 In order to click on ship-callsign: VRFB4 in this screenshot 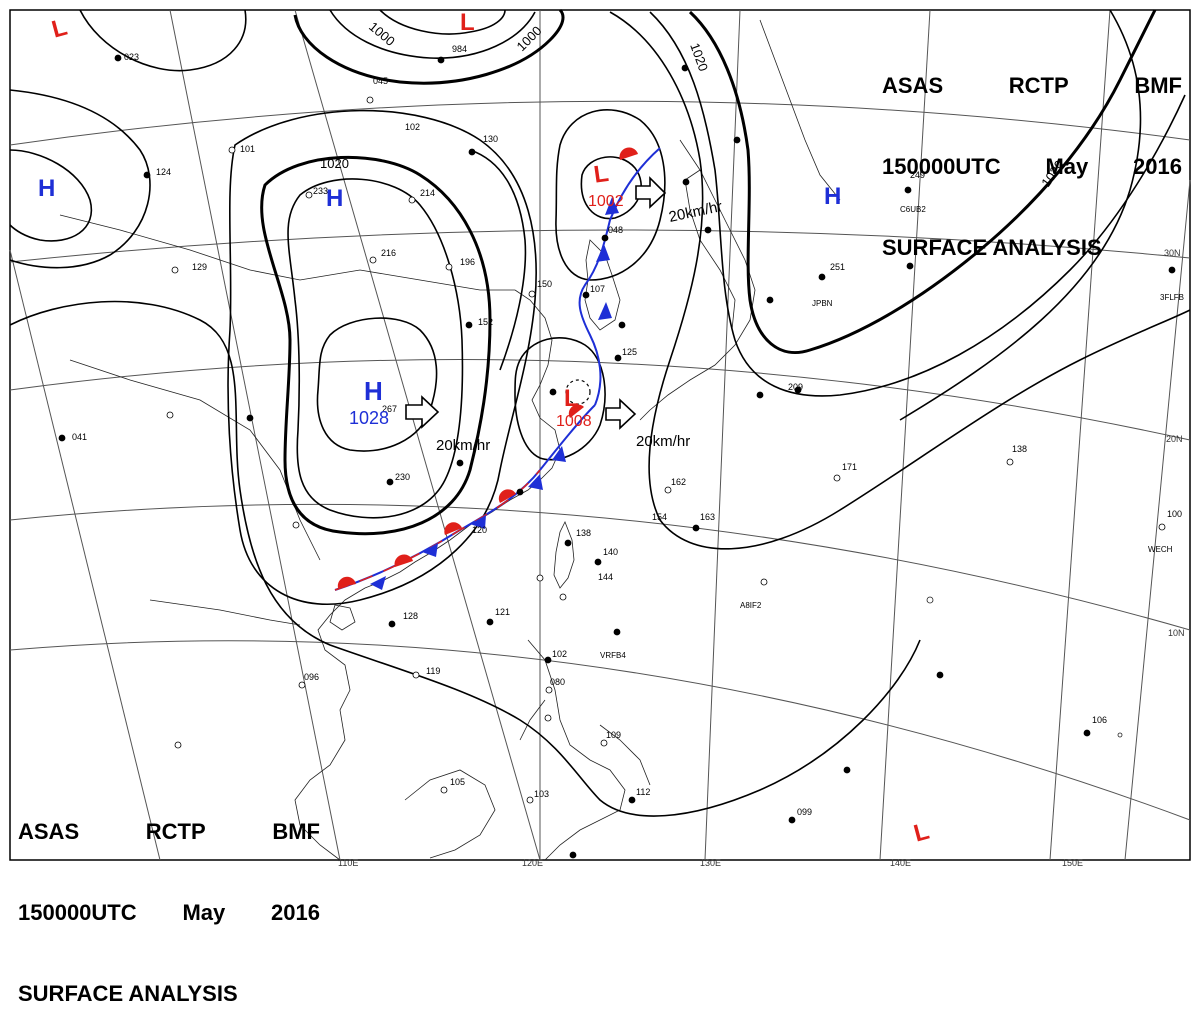, I will do `click(613, 655)`.